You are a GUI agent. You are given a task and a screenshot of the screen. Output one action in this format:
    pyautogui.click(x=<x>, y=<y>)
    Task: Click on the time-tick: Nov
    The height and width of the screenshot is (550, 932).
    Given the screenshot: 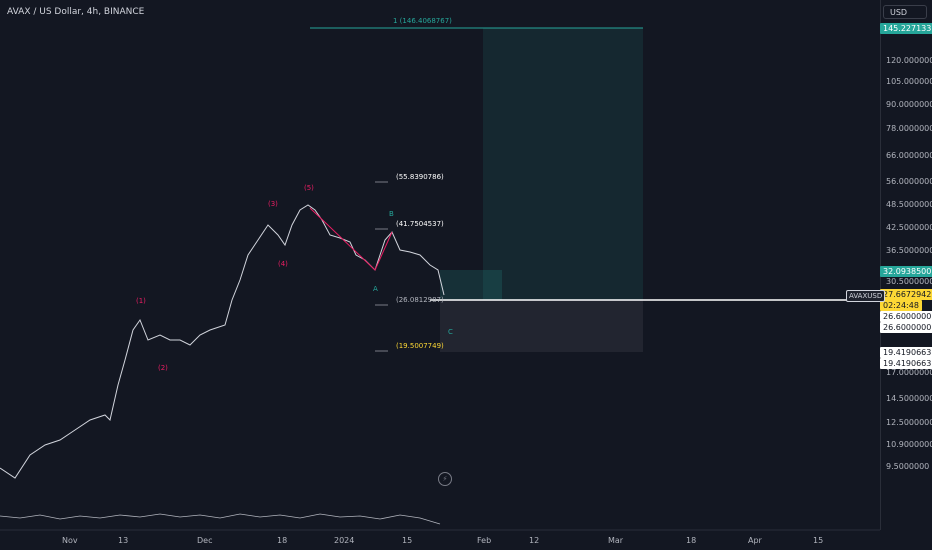 What is the action you would take?
    pyautogui.click(x=70, y=540)
    